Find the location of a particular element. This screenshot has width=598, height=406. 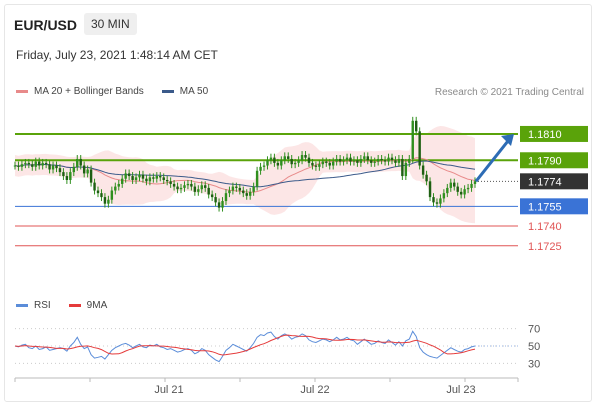

level-label-1: 1.1790 is located at coordinates (545, 161).